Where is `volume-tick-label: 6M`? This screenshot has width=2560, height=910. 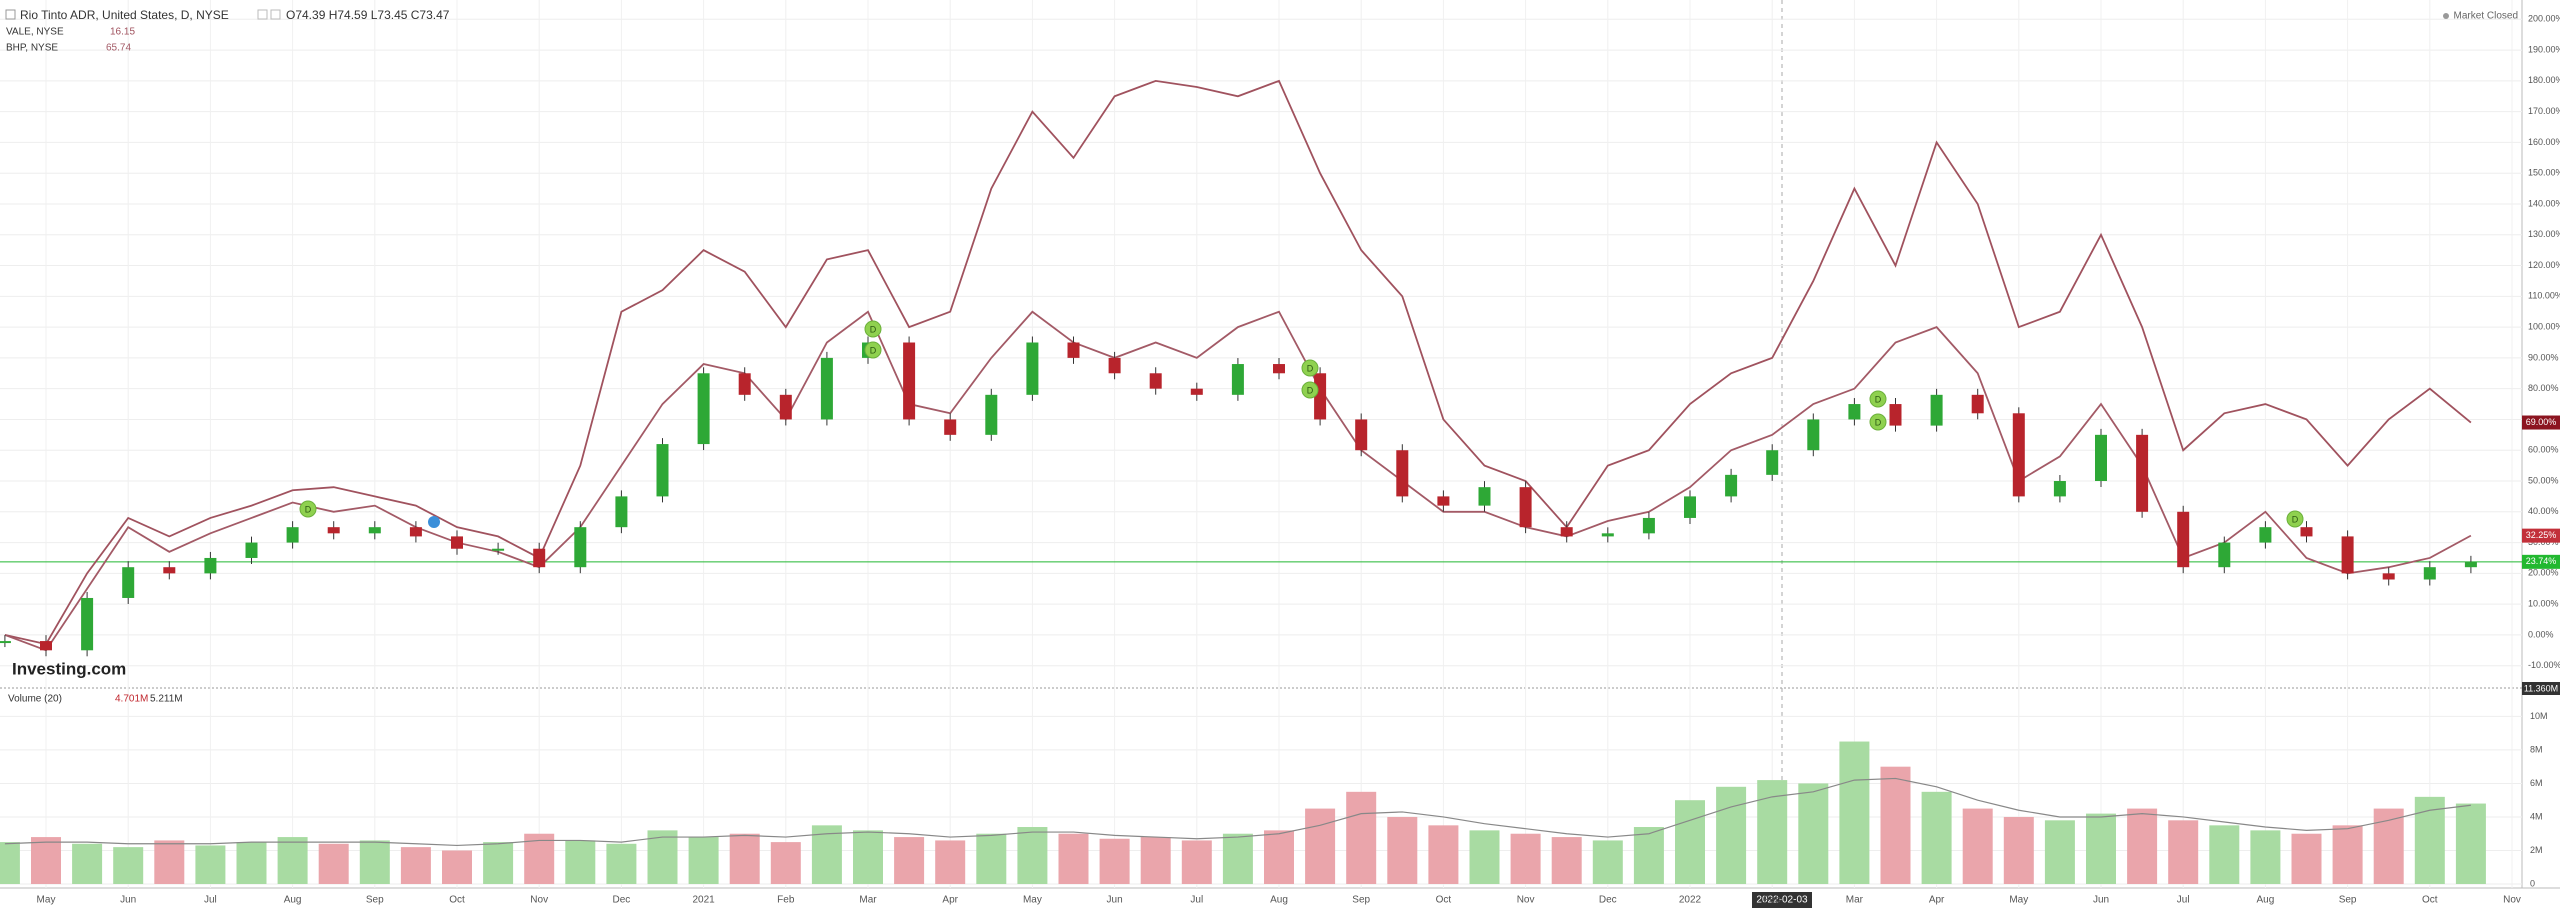
volume-tick-label: 6M is located at coordinates (2536, 783).